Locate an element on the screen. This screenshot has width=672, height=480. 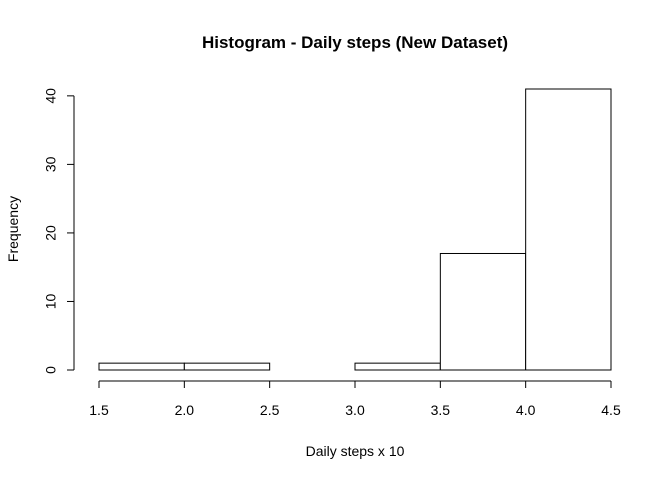
y-tick-label-4: 40 is located at coordinates (51, 96).